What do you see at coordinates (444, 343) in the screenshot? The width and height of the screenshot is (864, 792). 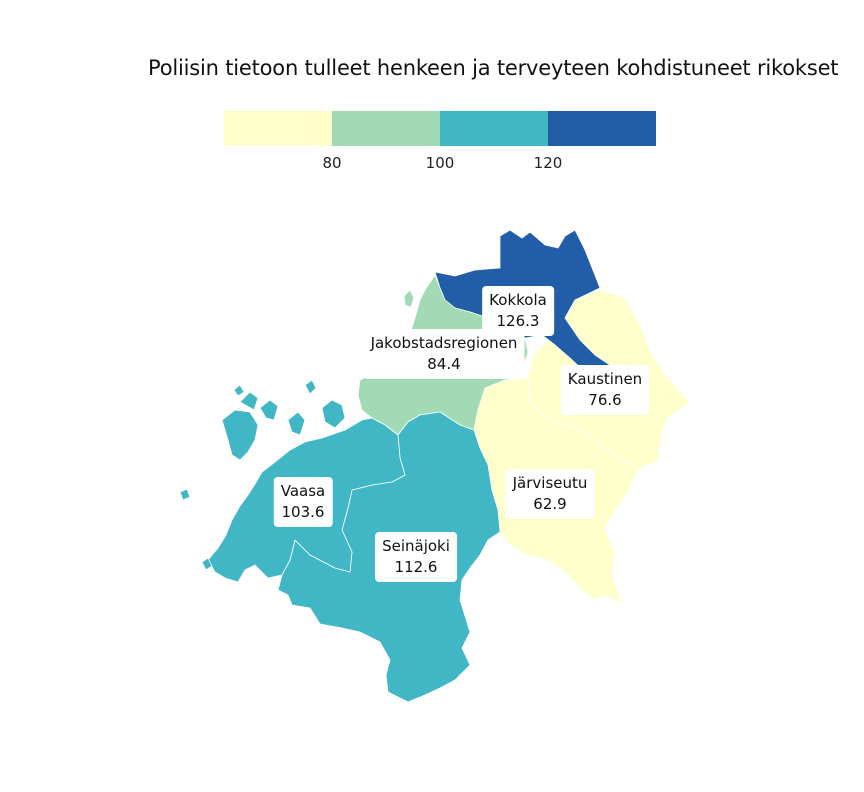 I see `label-jakobstad-name: Jakobstadsregionen` at bounding box center [444, 343].